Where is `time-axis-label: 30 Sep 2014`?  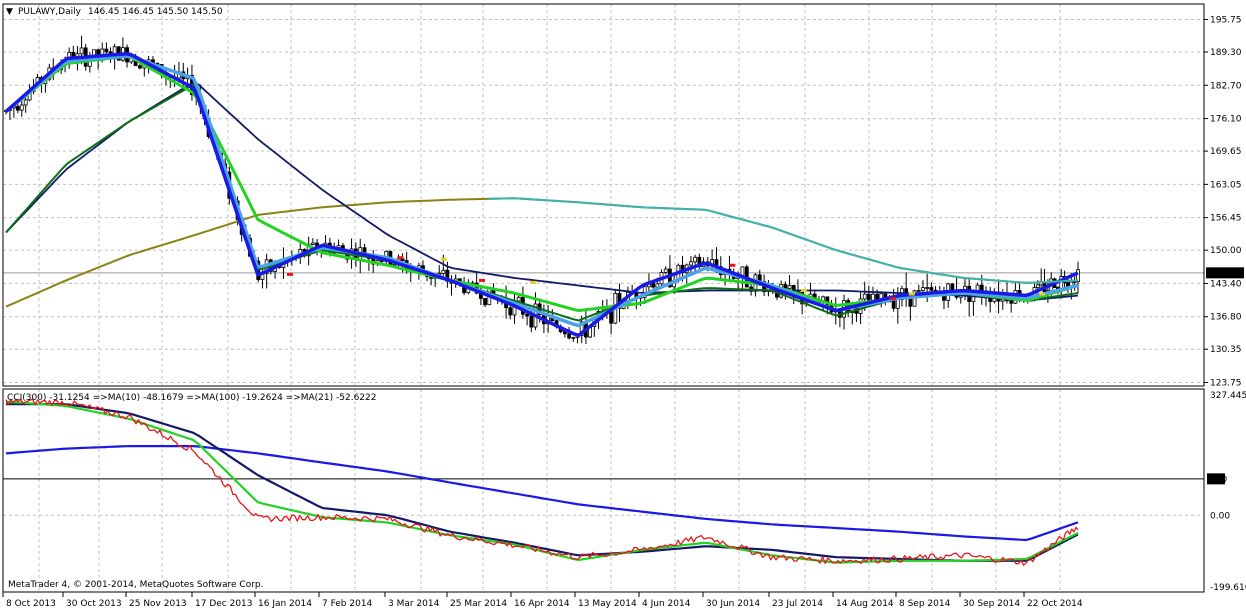
time-axis-label: 30 Sep 2014 is located at coordinates (991, 604).